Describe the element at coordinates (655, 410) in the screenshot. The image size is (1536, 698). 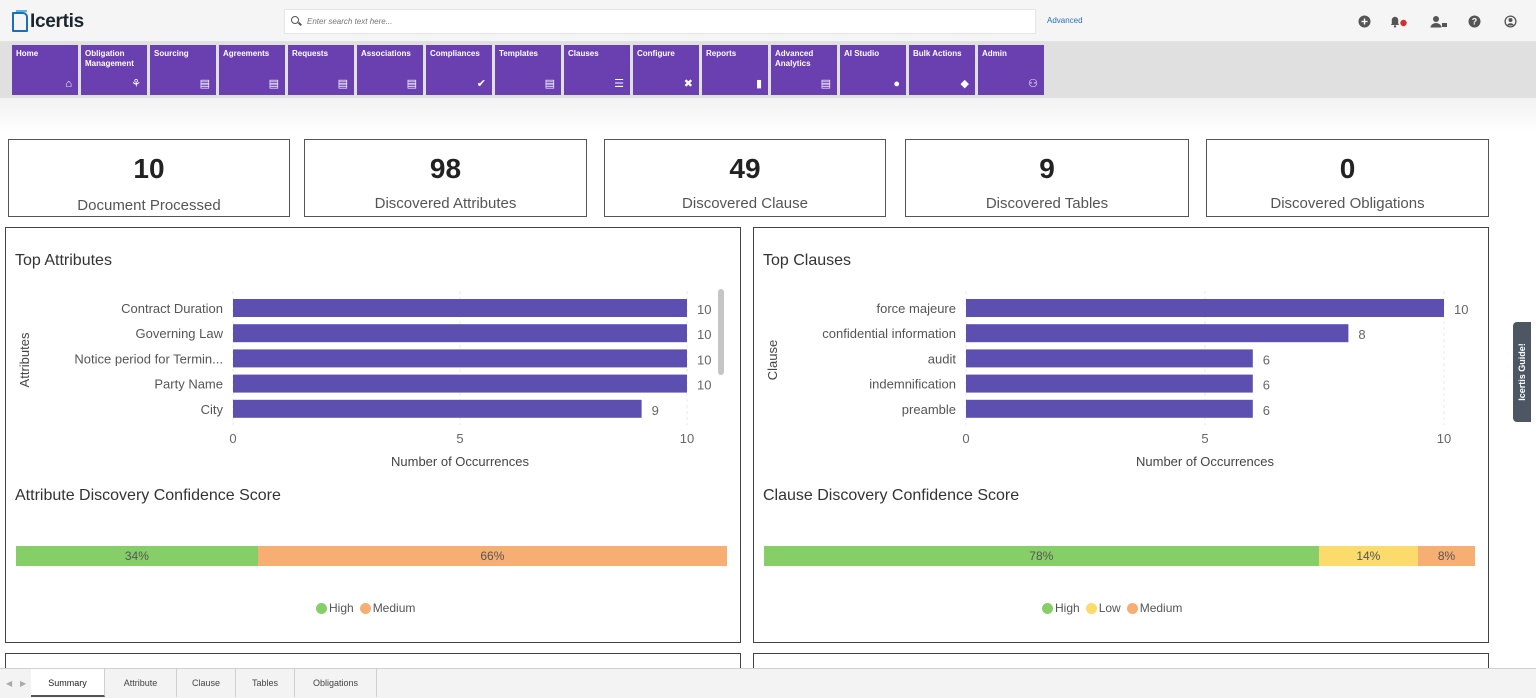
I see `data-label: 9` at that location.